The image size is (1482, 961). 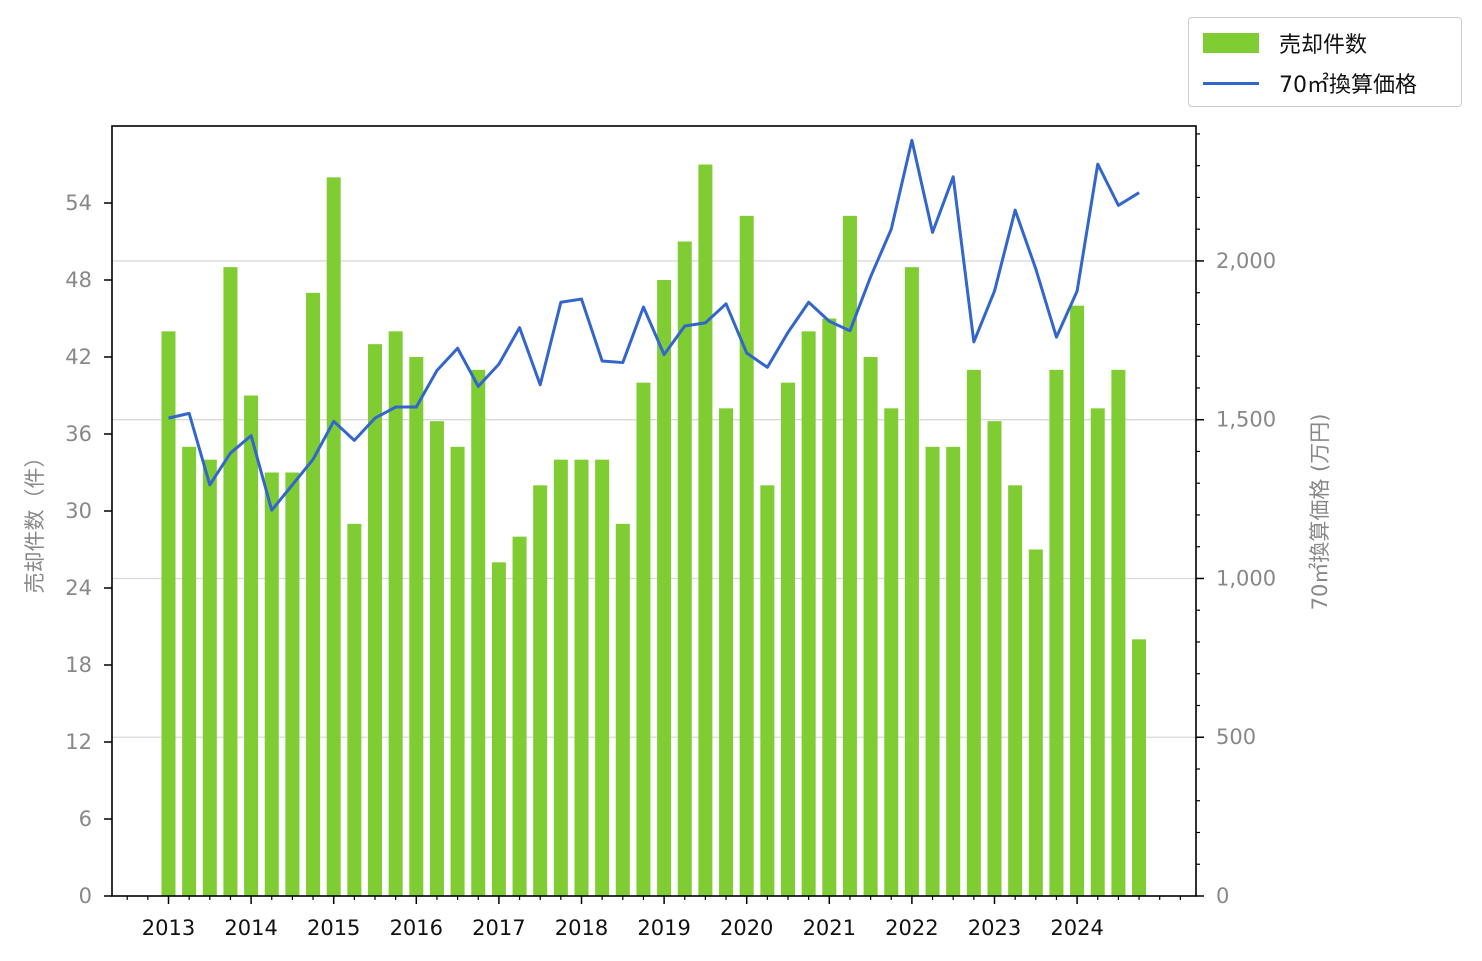 What do you see at coordinates (1323, 45) in the screenshot?
I see `legend-label-bar: 売却件数` at bounding box center [1323, 45].